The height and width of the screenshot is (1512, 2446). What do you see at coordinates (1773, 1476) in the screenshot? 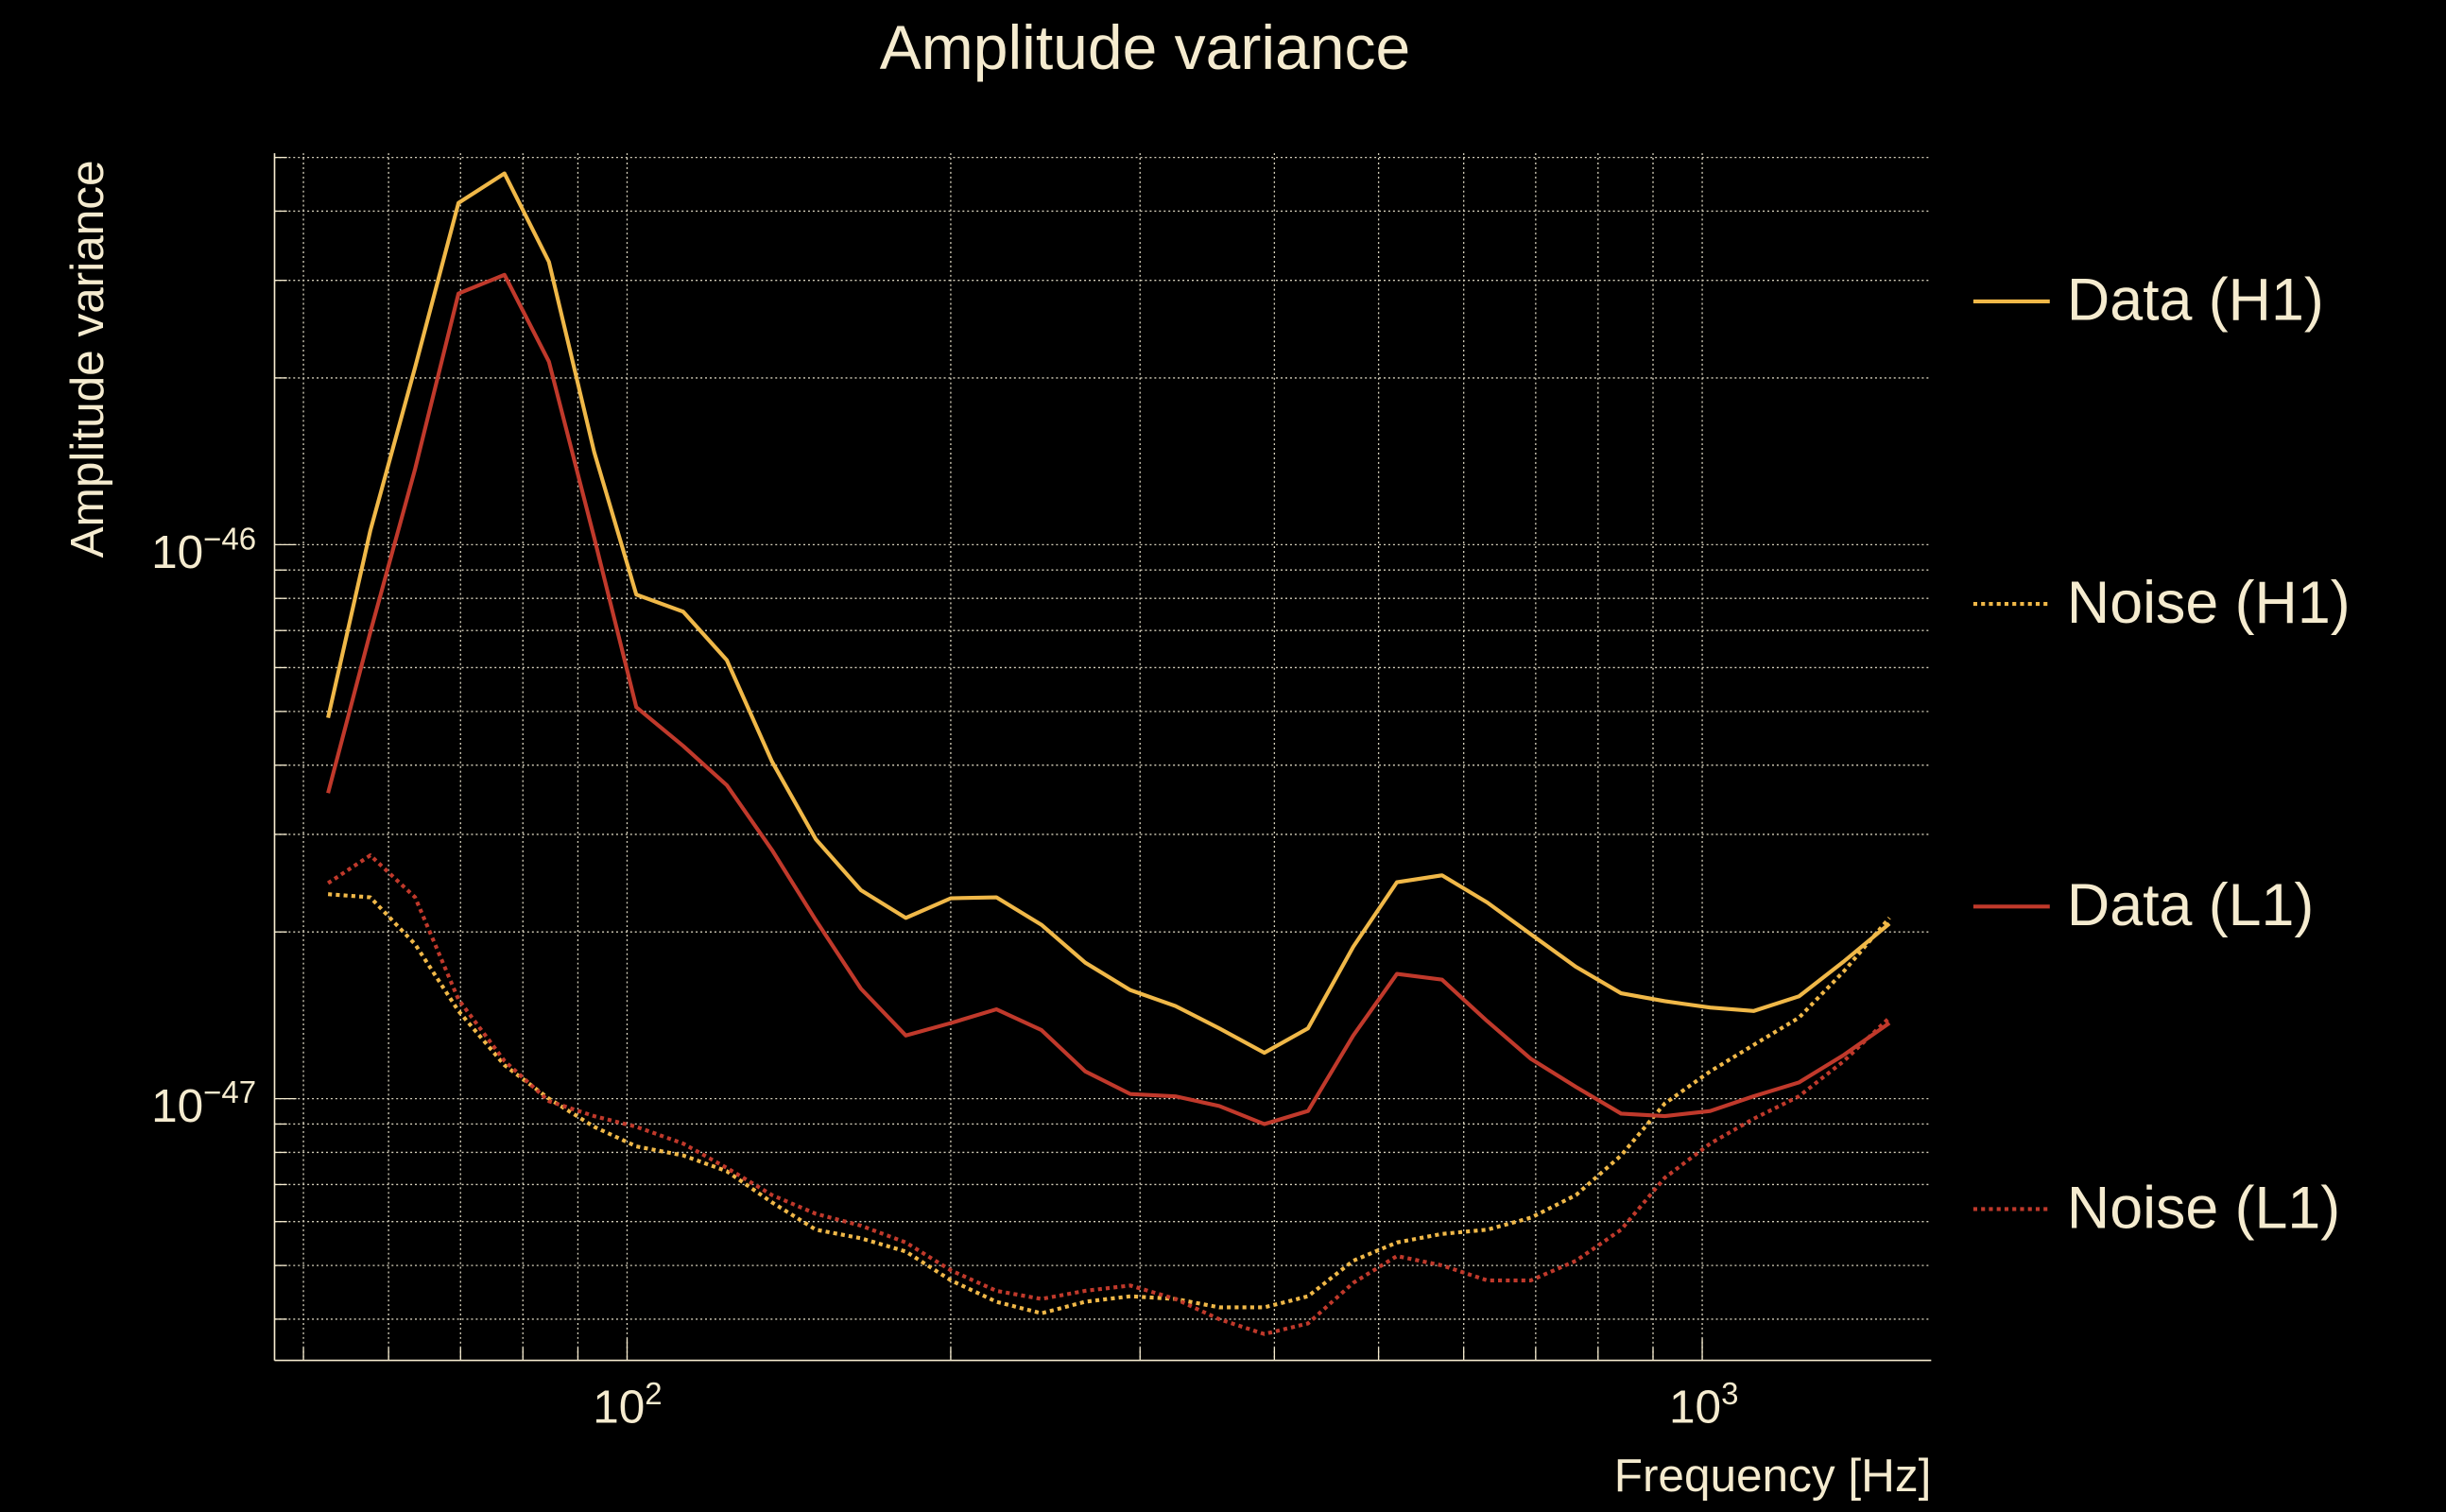
I see `x-axis-label: Frequency [Hz]` at bounding box center [1773, 1476].